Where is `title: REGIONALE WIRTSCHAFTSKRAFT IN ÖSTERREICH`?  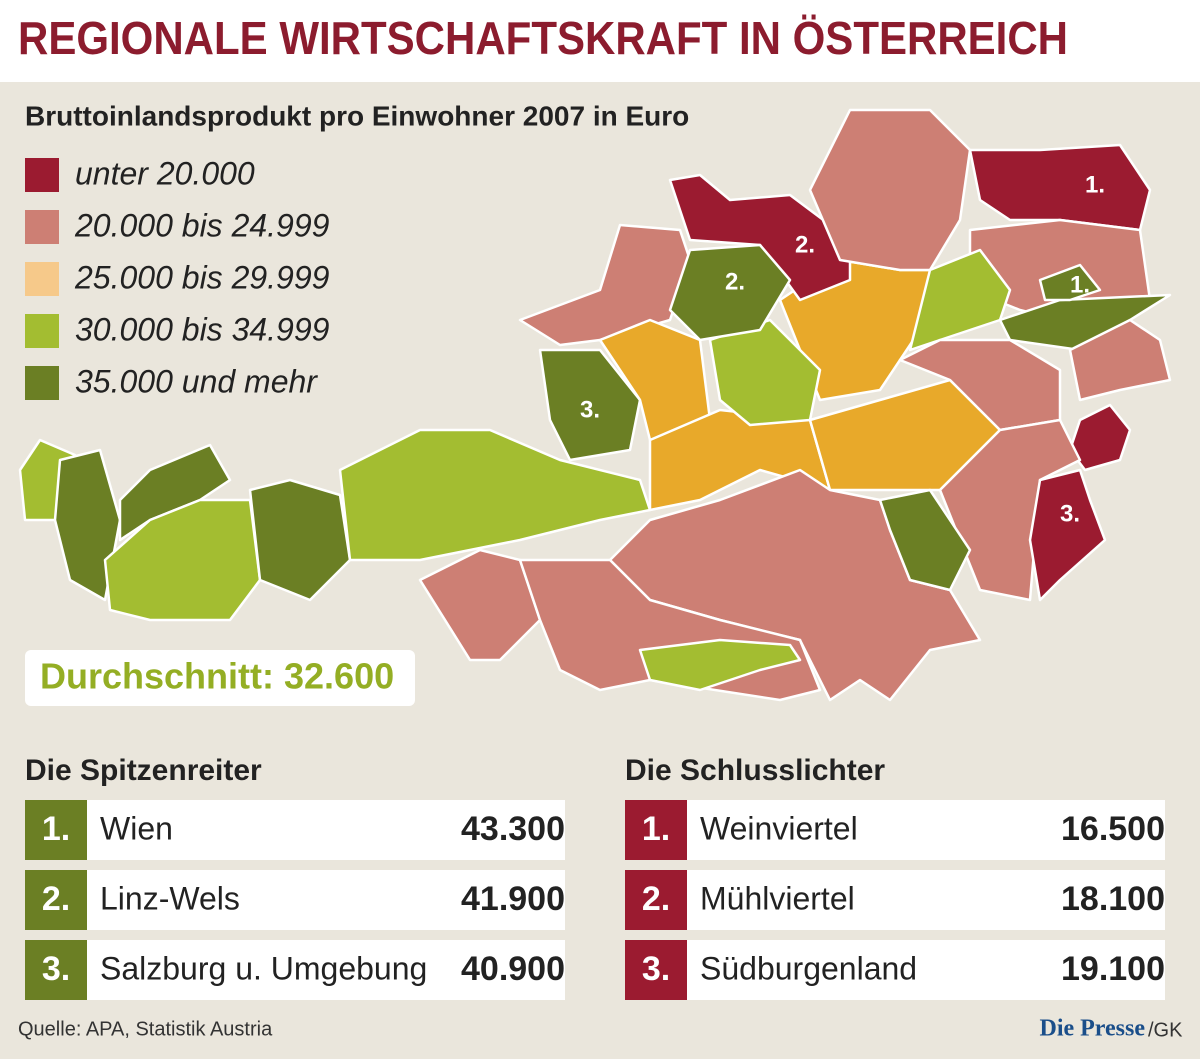
title: REGIONALE WIRTSCHAFTSKRAFT IN ÖSTERREICH is located at coordinates (543, 38).